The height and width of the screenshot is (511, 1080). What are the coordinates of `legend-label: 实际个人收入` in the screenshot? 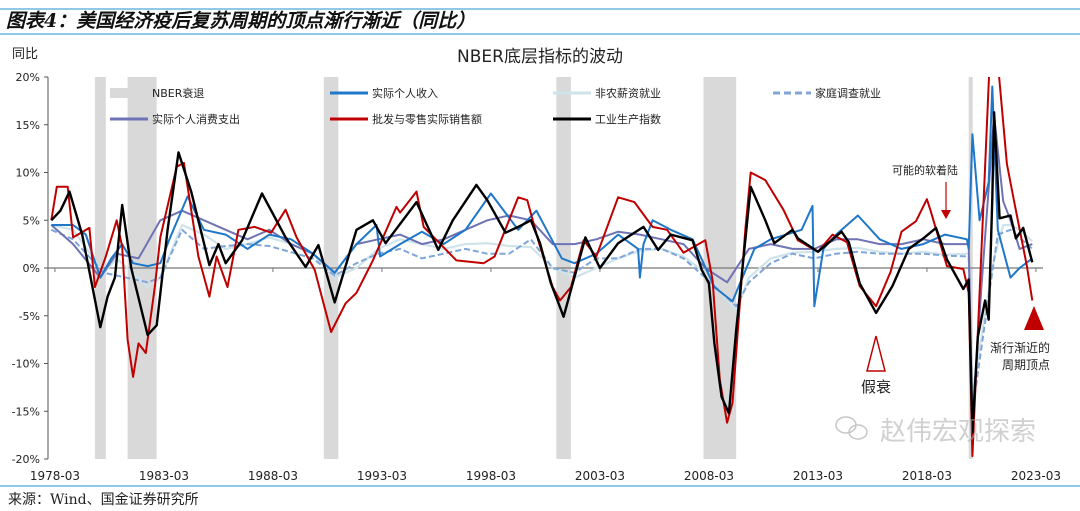 It's located at (405, 93).